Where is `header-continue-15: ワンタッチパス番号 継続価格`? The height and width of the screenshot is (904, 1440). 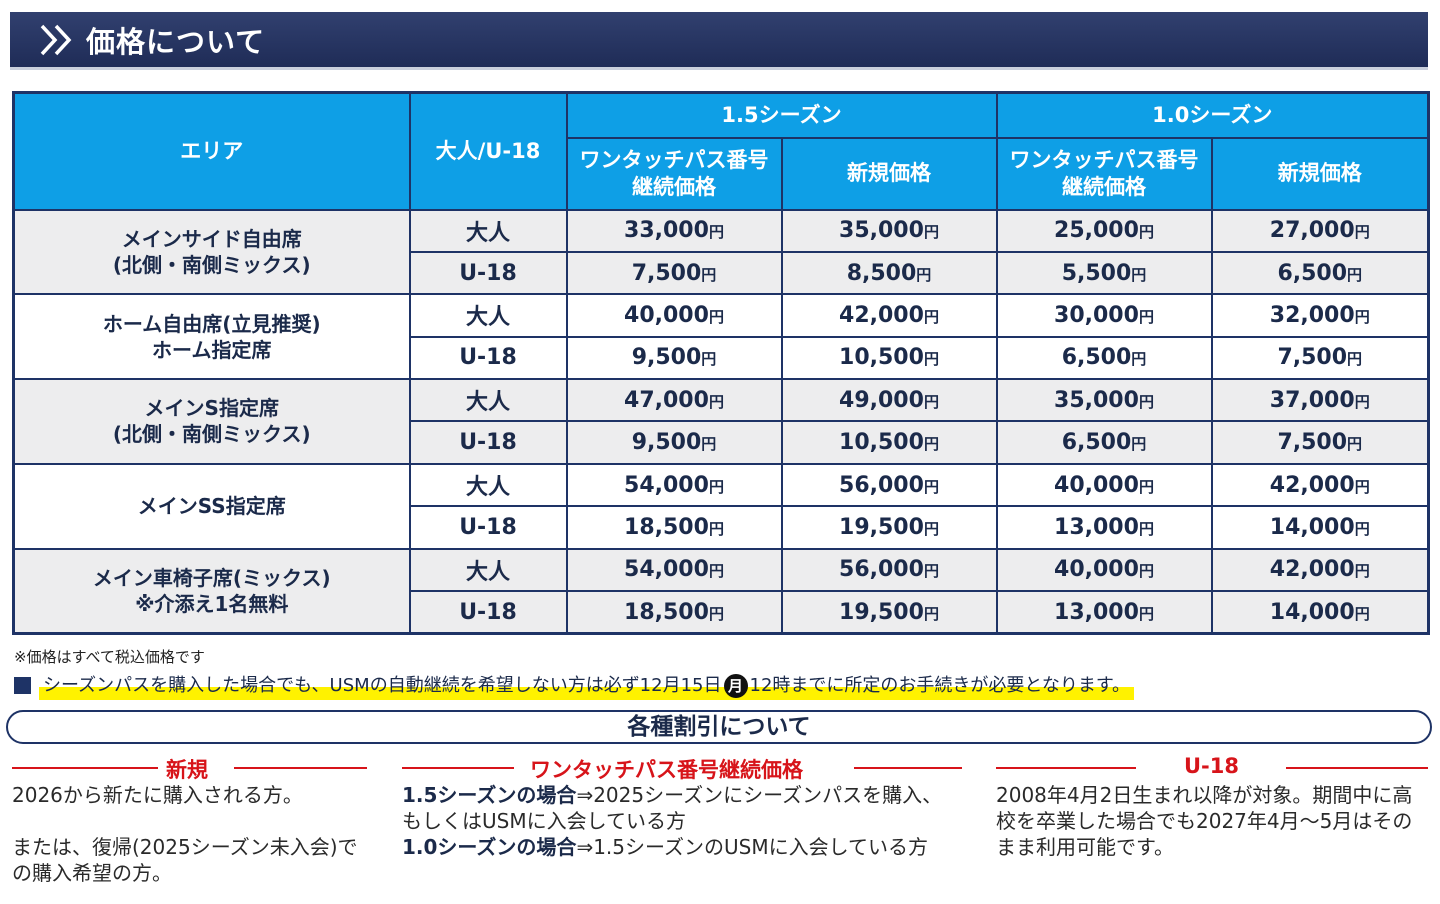
header-continue-15: ワンタッチパス番号 継続価格 is located at coordinates (674, 173).